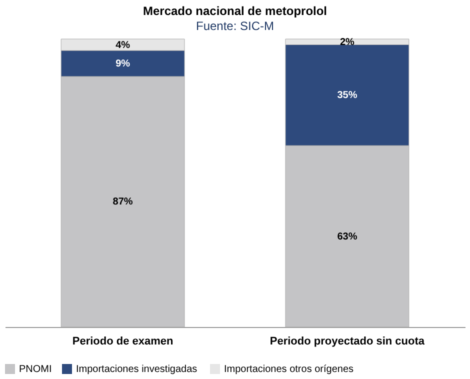  What do you see at coordinates (235, 25) in the screenshot?
I see `source-note: Fuente: SIC-M` at bounding box center [235, 25].